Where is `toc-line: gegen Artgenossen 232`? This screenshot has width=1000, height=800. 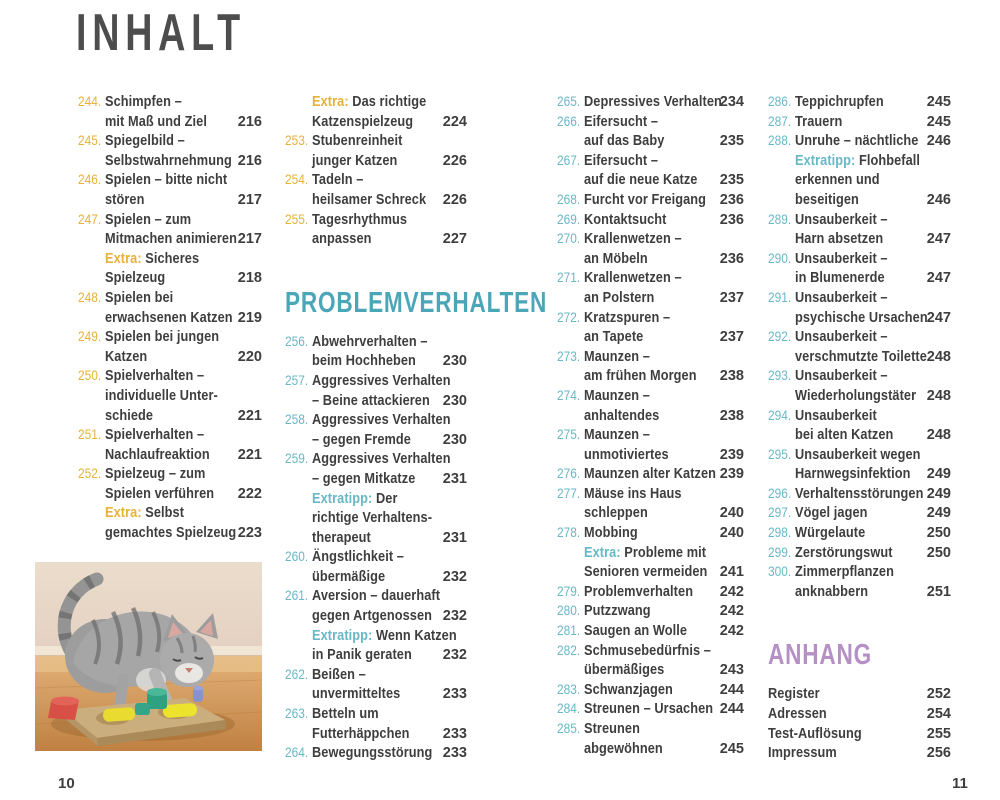
toc-line: gegen Artgenossen 232 is located at coordinates (376, 616).